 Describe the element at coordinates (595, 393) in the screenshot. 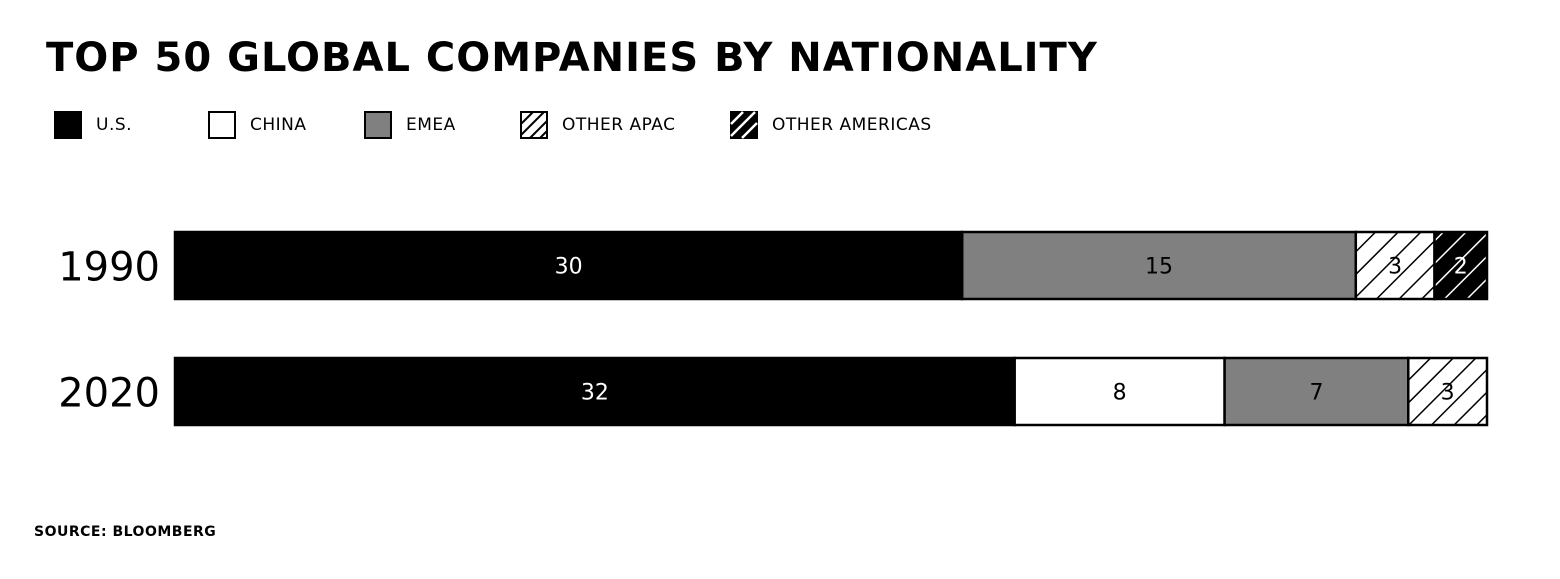

I see `bar-value-label-2020-u-s: 32` at that location.